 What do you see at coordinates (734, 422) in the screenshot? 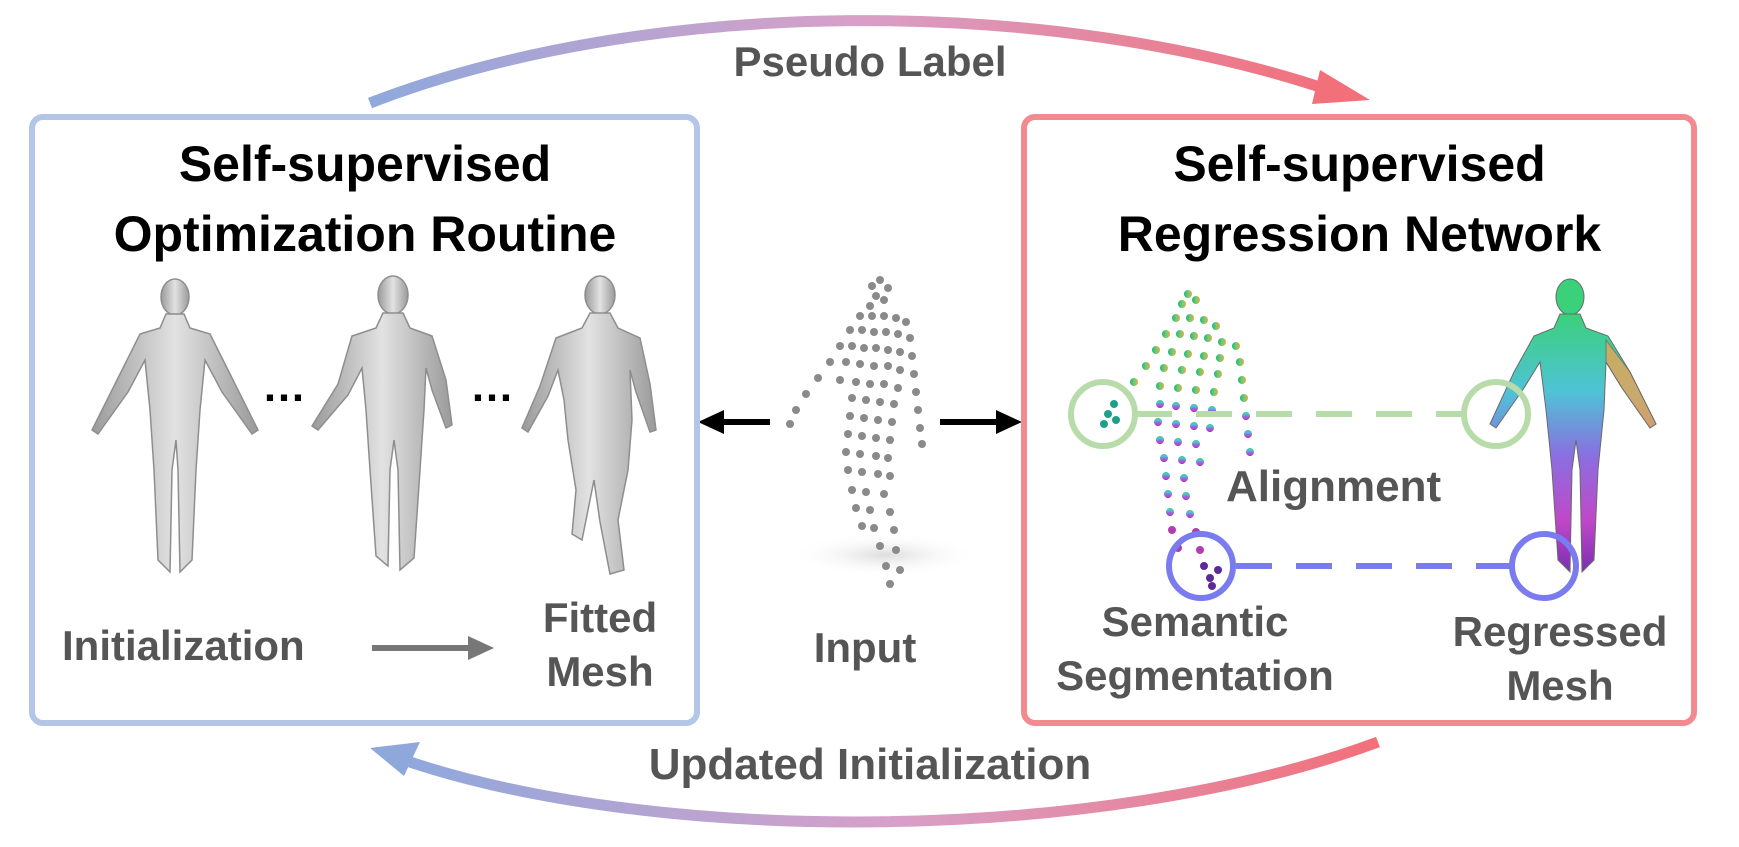
I see `arrow-to-left` at bounding box center [734, 422].